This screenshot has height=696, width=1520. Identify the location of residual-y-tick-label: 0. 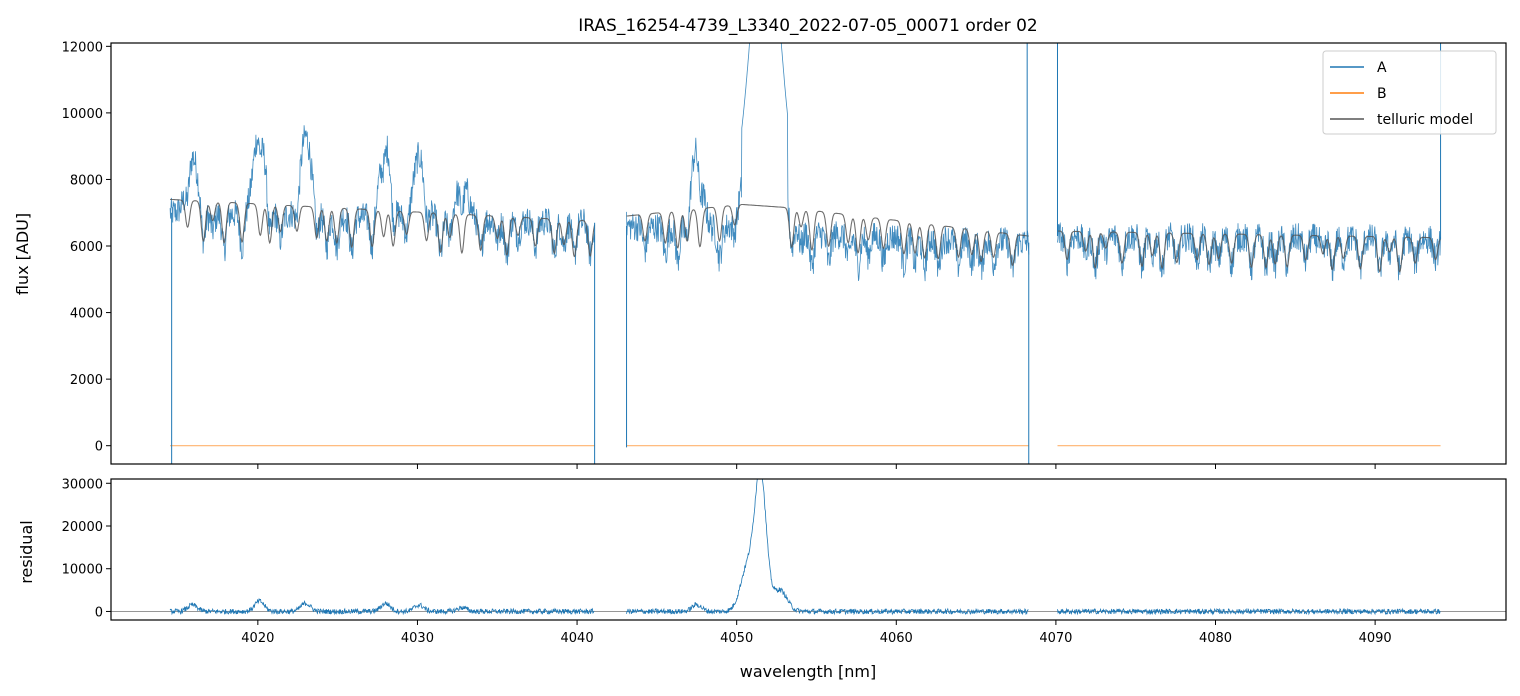
(99, 612).